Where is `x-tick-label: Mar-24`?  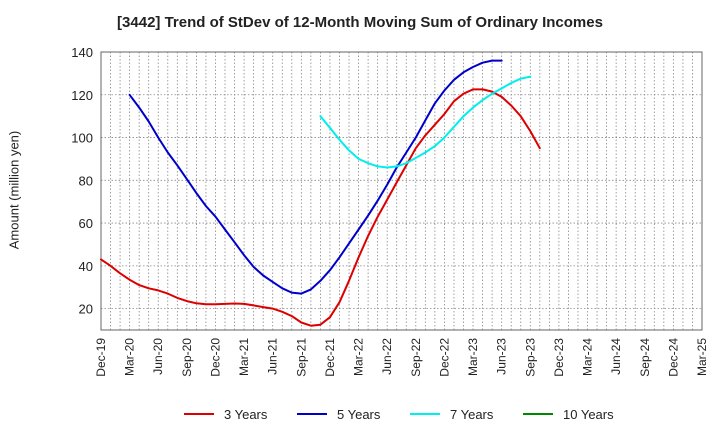
x-tick-label: Mar-24 is located at coordinates (588, 357).